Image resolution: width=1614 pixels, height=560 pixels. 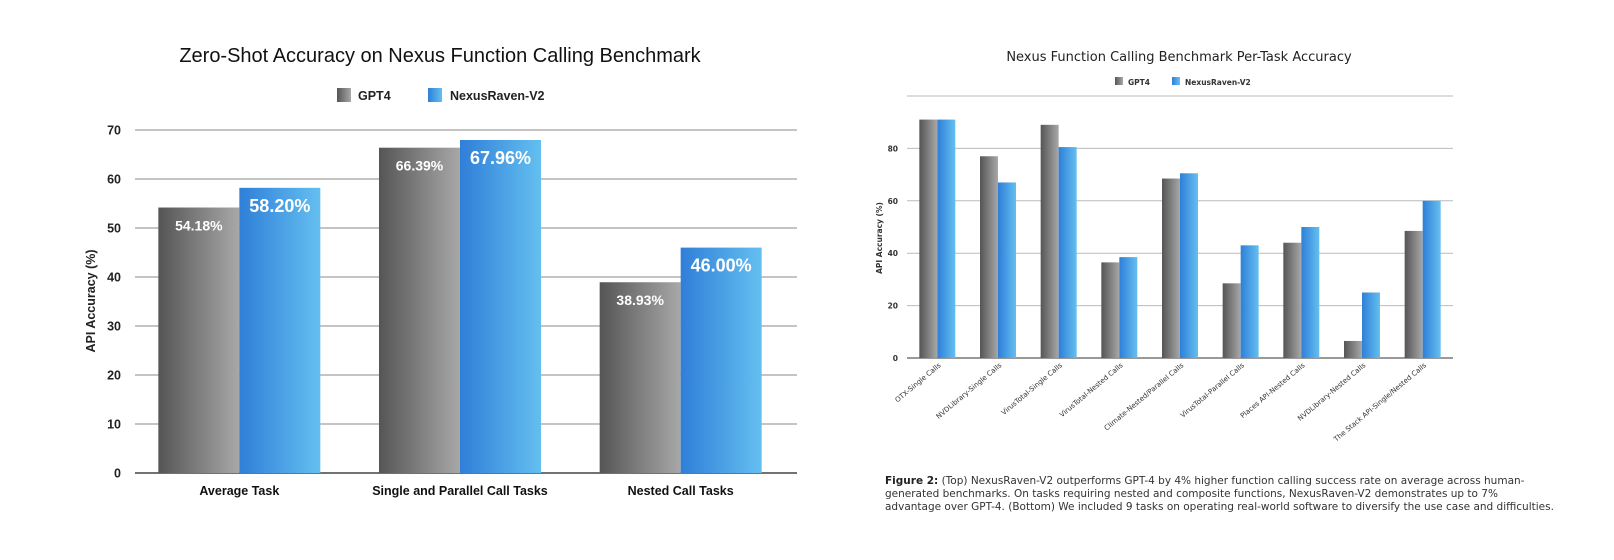 What do you see at coordinates (1218, 82) in the screenshot?
I see `legend-label-nexusraven-2: NexusRaven-V2` at bounding box center [1218, 82].